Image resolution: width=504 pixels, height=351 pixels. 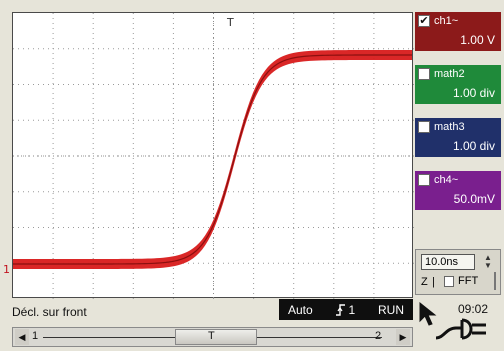 What do you see at coordinates (449, 74) in the screenshot?
I see `math2-label: math2` at bounding box center [449, 74].